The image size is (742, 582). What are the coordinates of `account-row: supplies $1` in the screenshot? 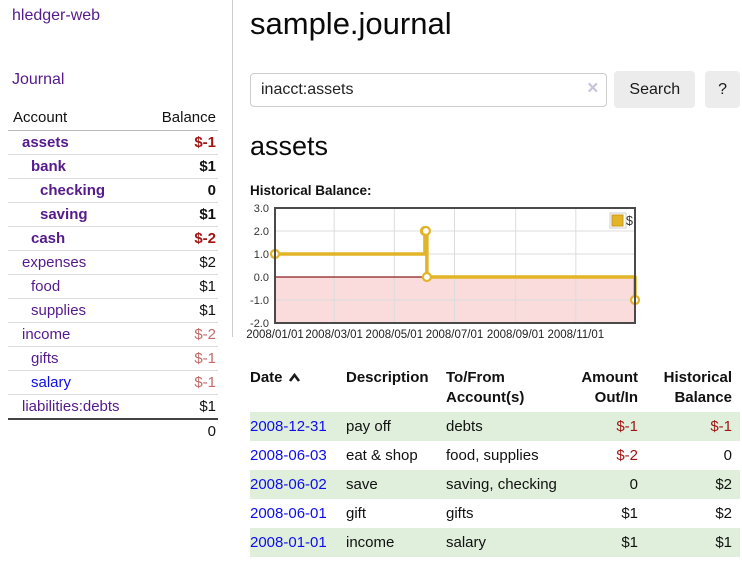 It's located at (113, 310).